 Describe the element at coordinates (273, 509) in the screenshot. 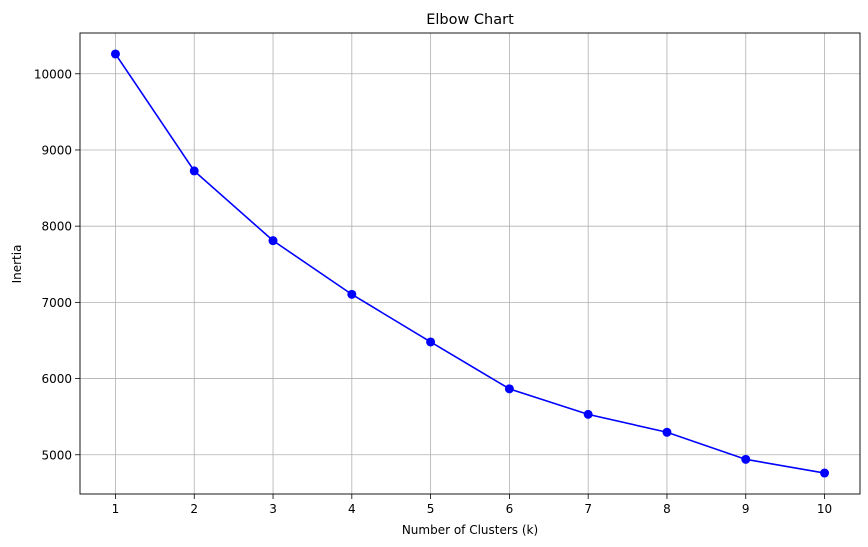

I see `x-tick-label: 3` at that location.